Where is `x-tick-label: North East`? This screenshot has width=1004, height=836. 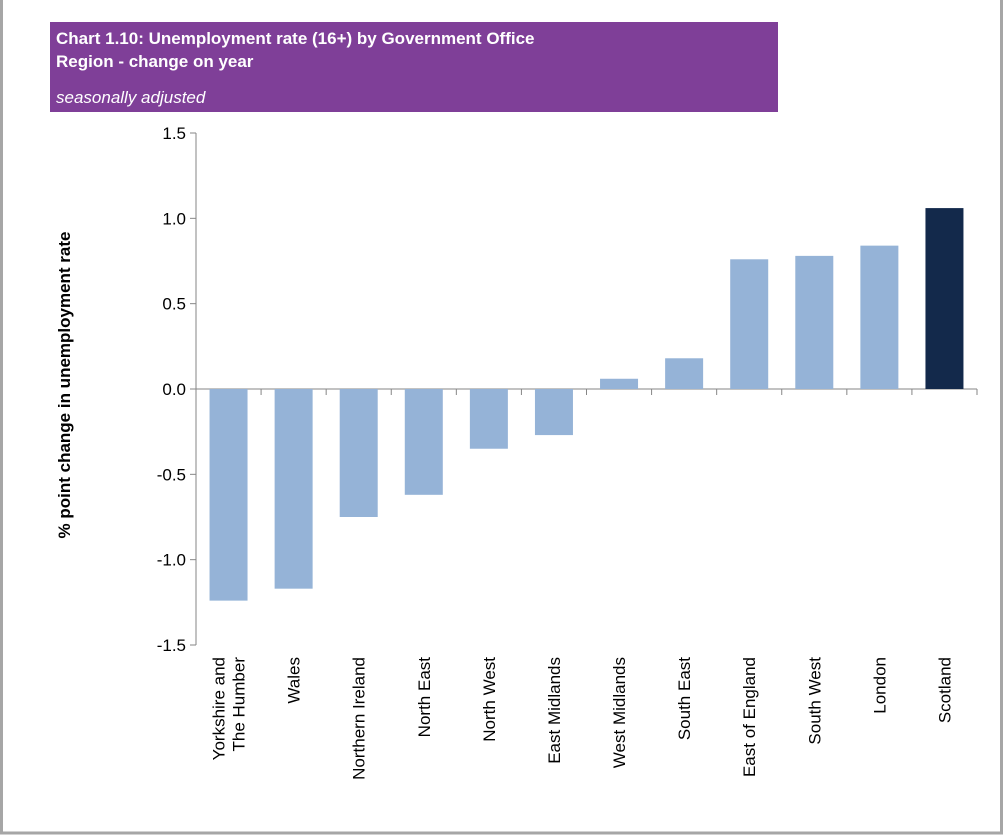
x-tick-label: North East is located at coordinates (424, 697).